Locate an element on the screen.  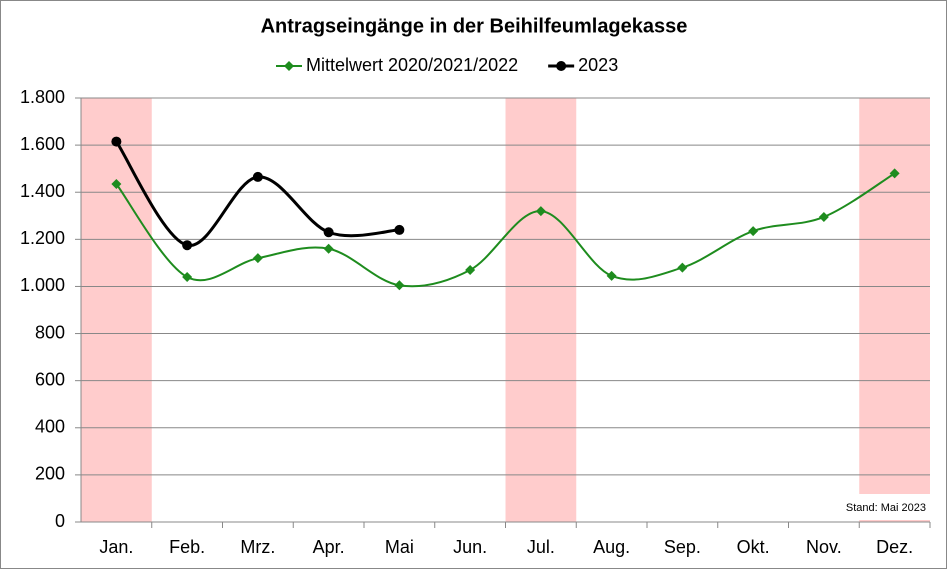
x-tick-label: Okt. is located at coordinates (753, 547).